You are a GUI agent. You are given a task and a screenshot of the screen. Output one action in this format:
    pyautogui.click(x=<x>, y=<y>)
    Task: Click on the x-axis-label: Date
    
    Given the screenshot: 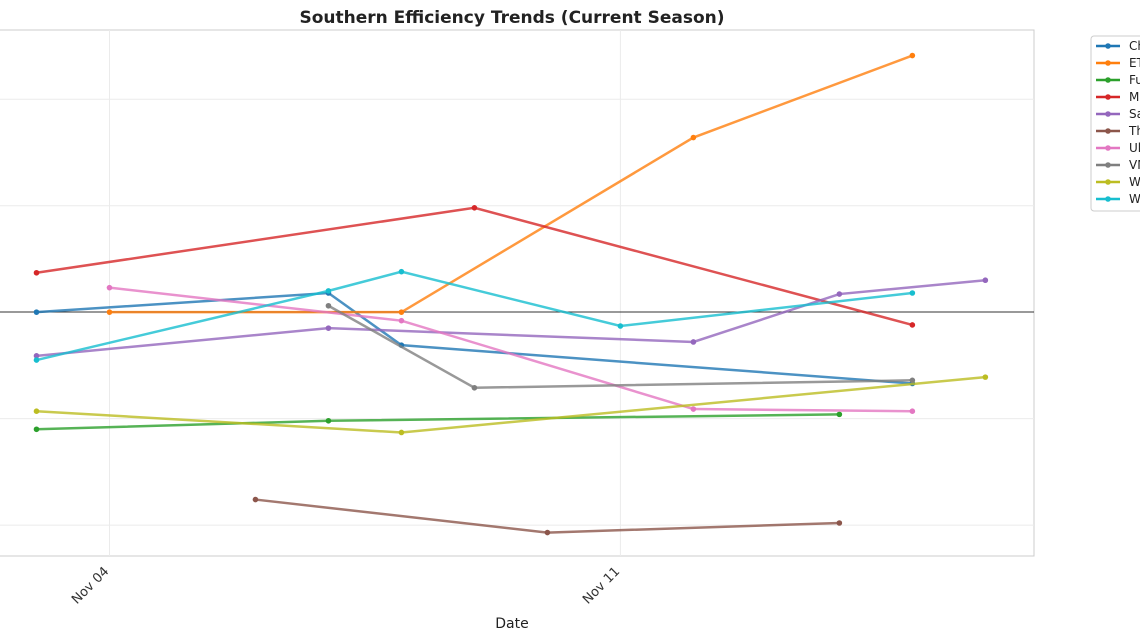 What is the action you would take?
    pyautogui.click(x=511, y=624)
    